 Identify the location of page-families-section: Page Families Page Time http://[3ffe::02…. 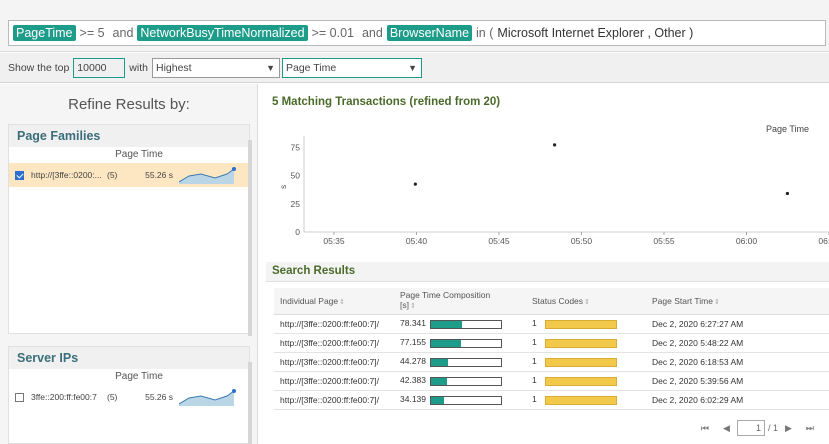
(129, 229).